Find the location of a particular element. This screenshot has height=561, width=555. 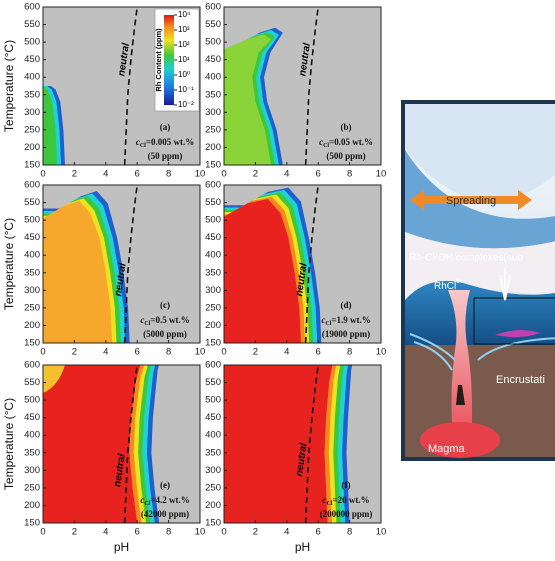

colorbar-label: 10⁻¹ is located at coordinates (186, 89).